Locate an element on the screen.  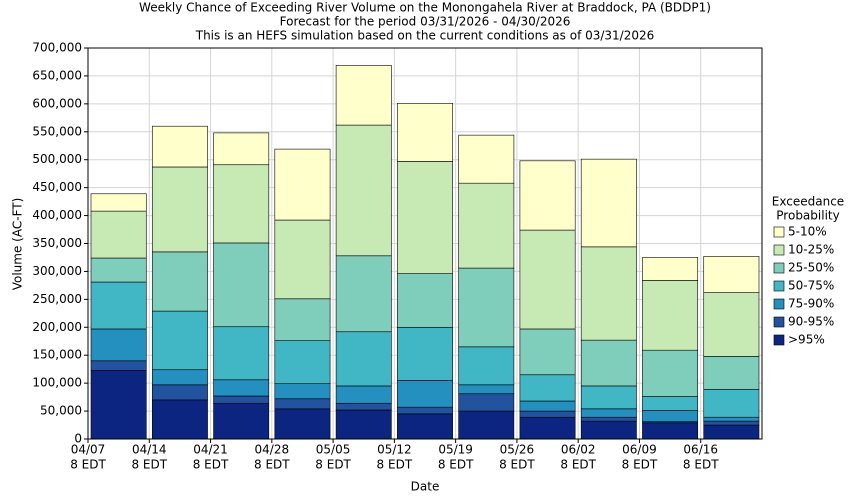
x-tick-label: 06/16 is located at coordinates (700, 450).